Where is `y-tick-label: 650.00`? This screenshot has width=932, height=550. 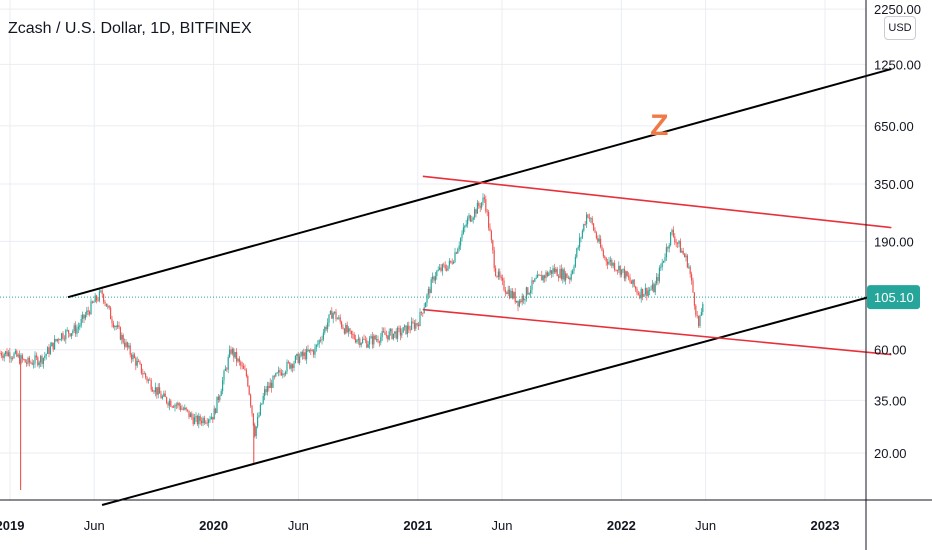 y-tick-label: 650.00 is located at coordinates (894, 126).